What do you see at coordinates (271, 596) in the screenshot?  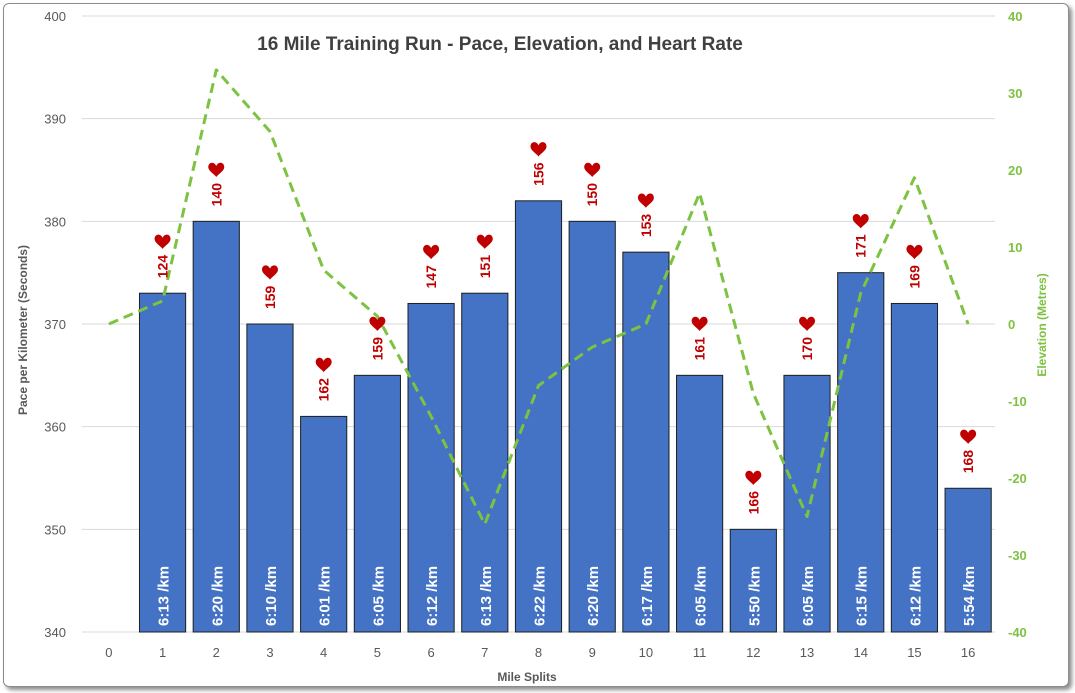 I see `bar-value-label: 6:10 /km` at bounding box center [271, 596].